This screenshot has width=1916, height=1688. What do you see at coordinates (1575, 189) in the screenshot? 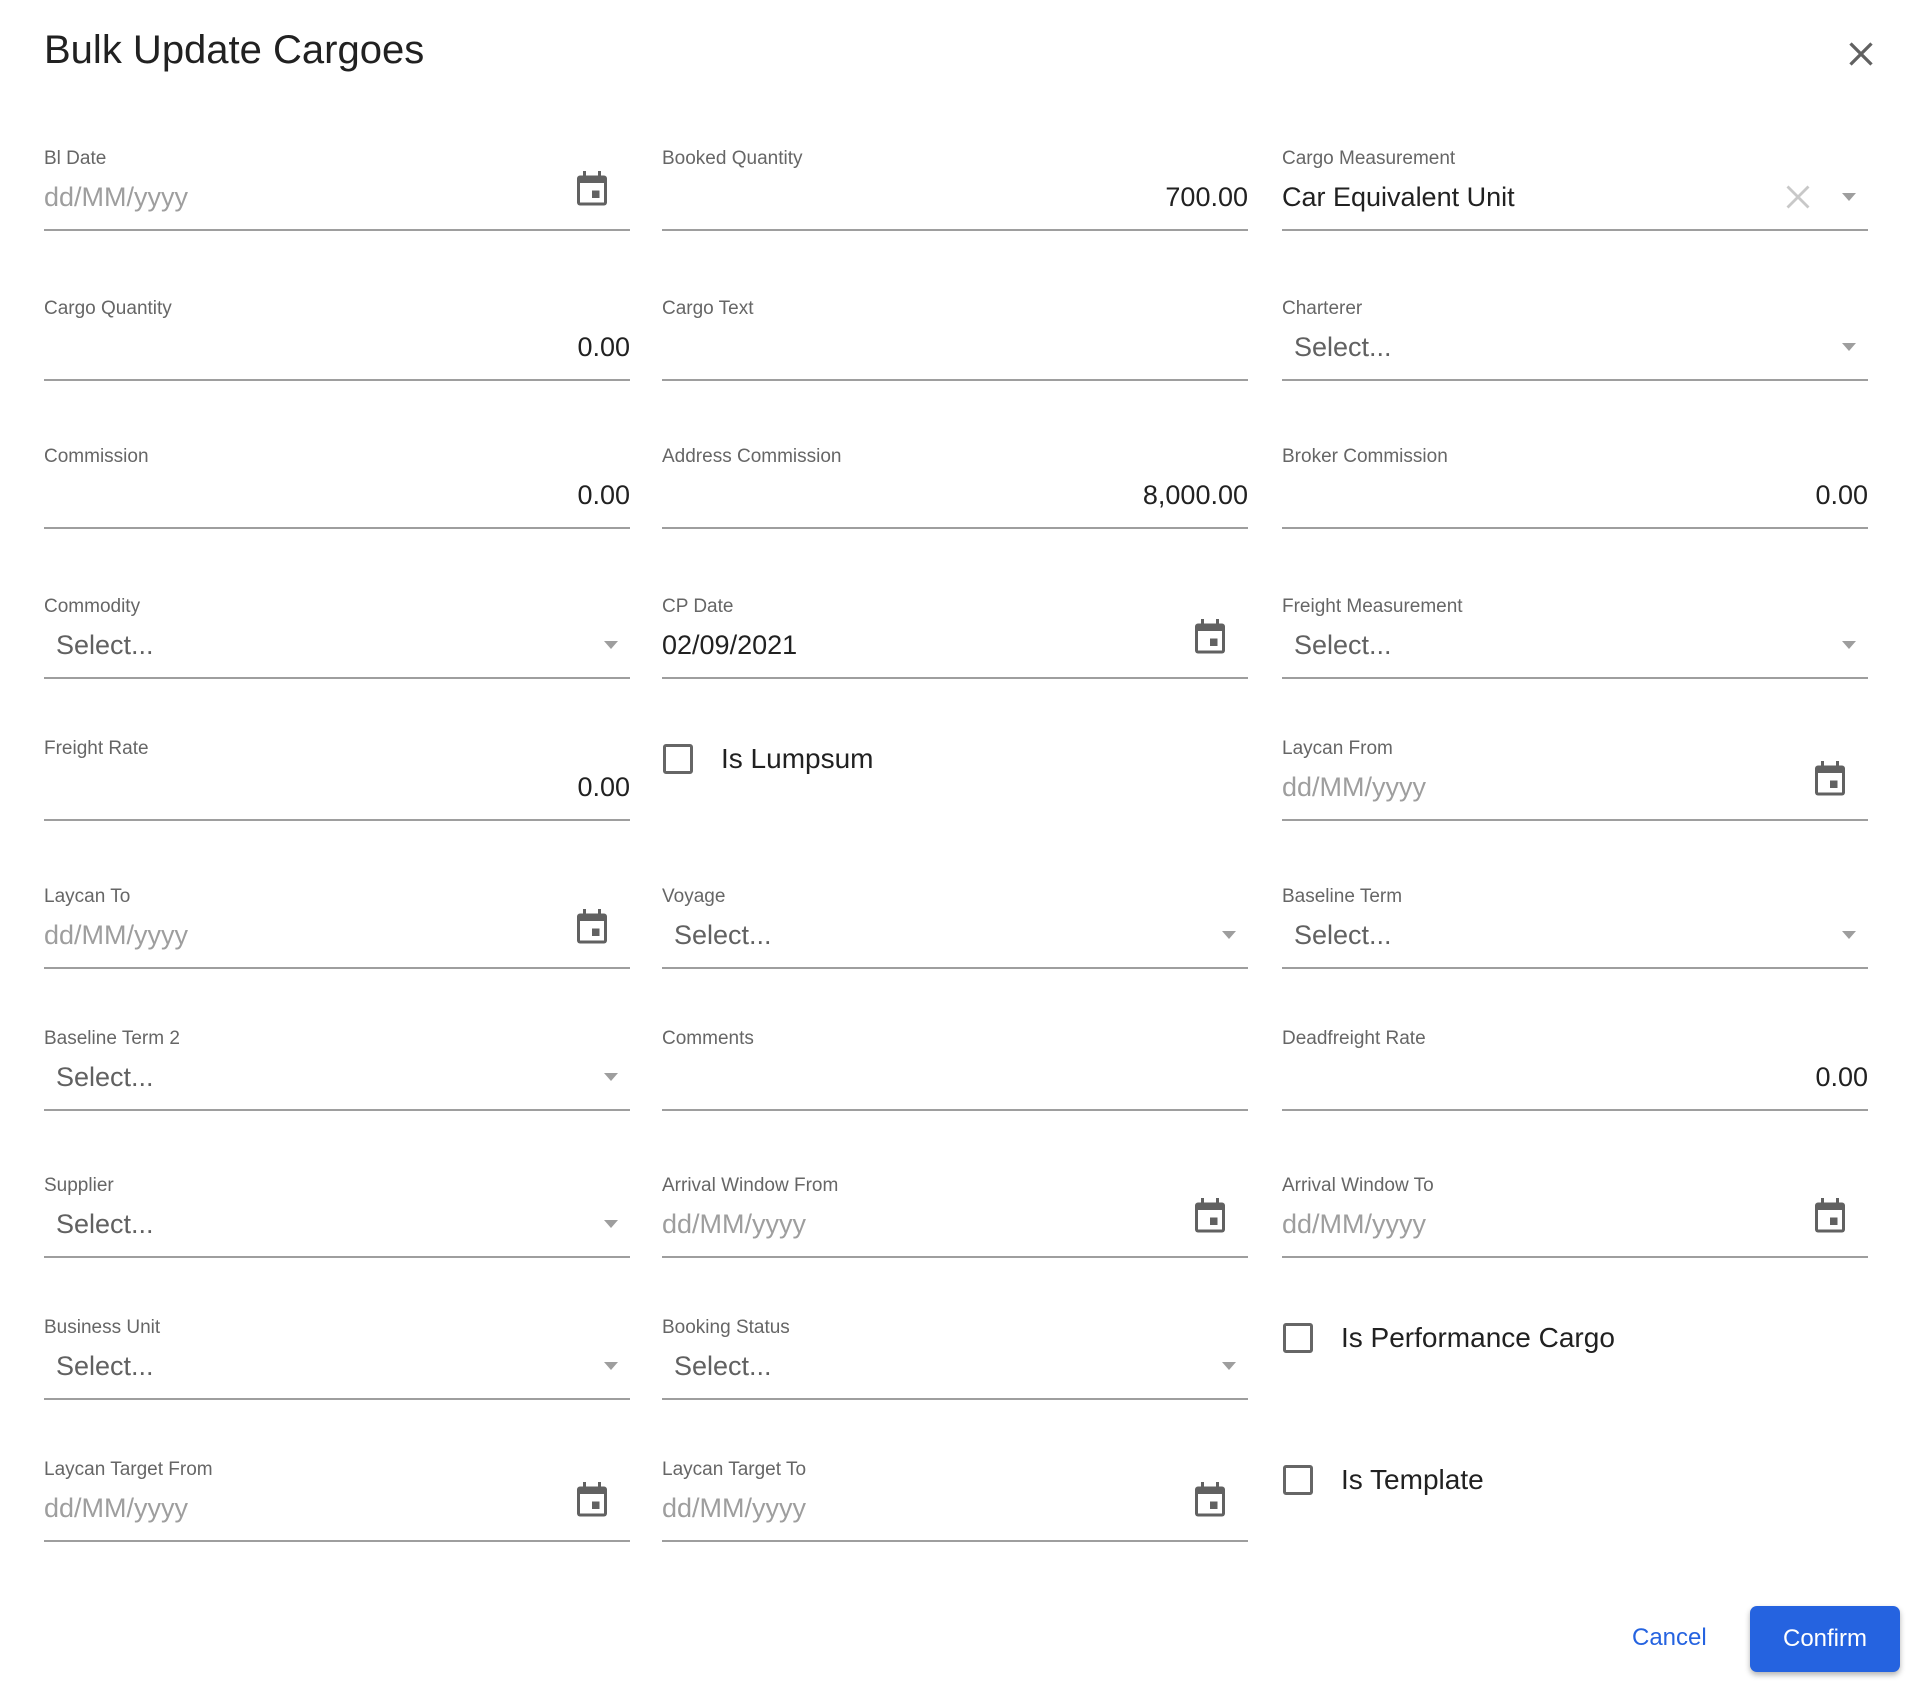
I see `cargo-measurement-field: Cargo Measurement Car Equivalent Unit` at bounding box center [1575, 189].